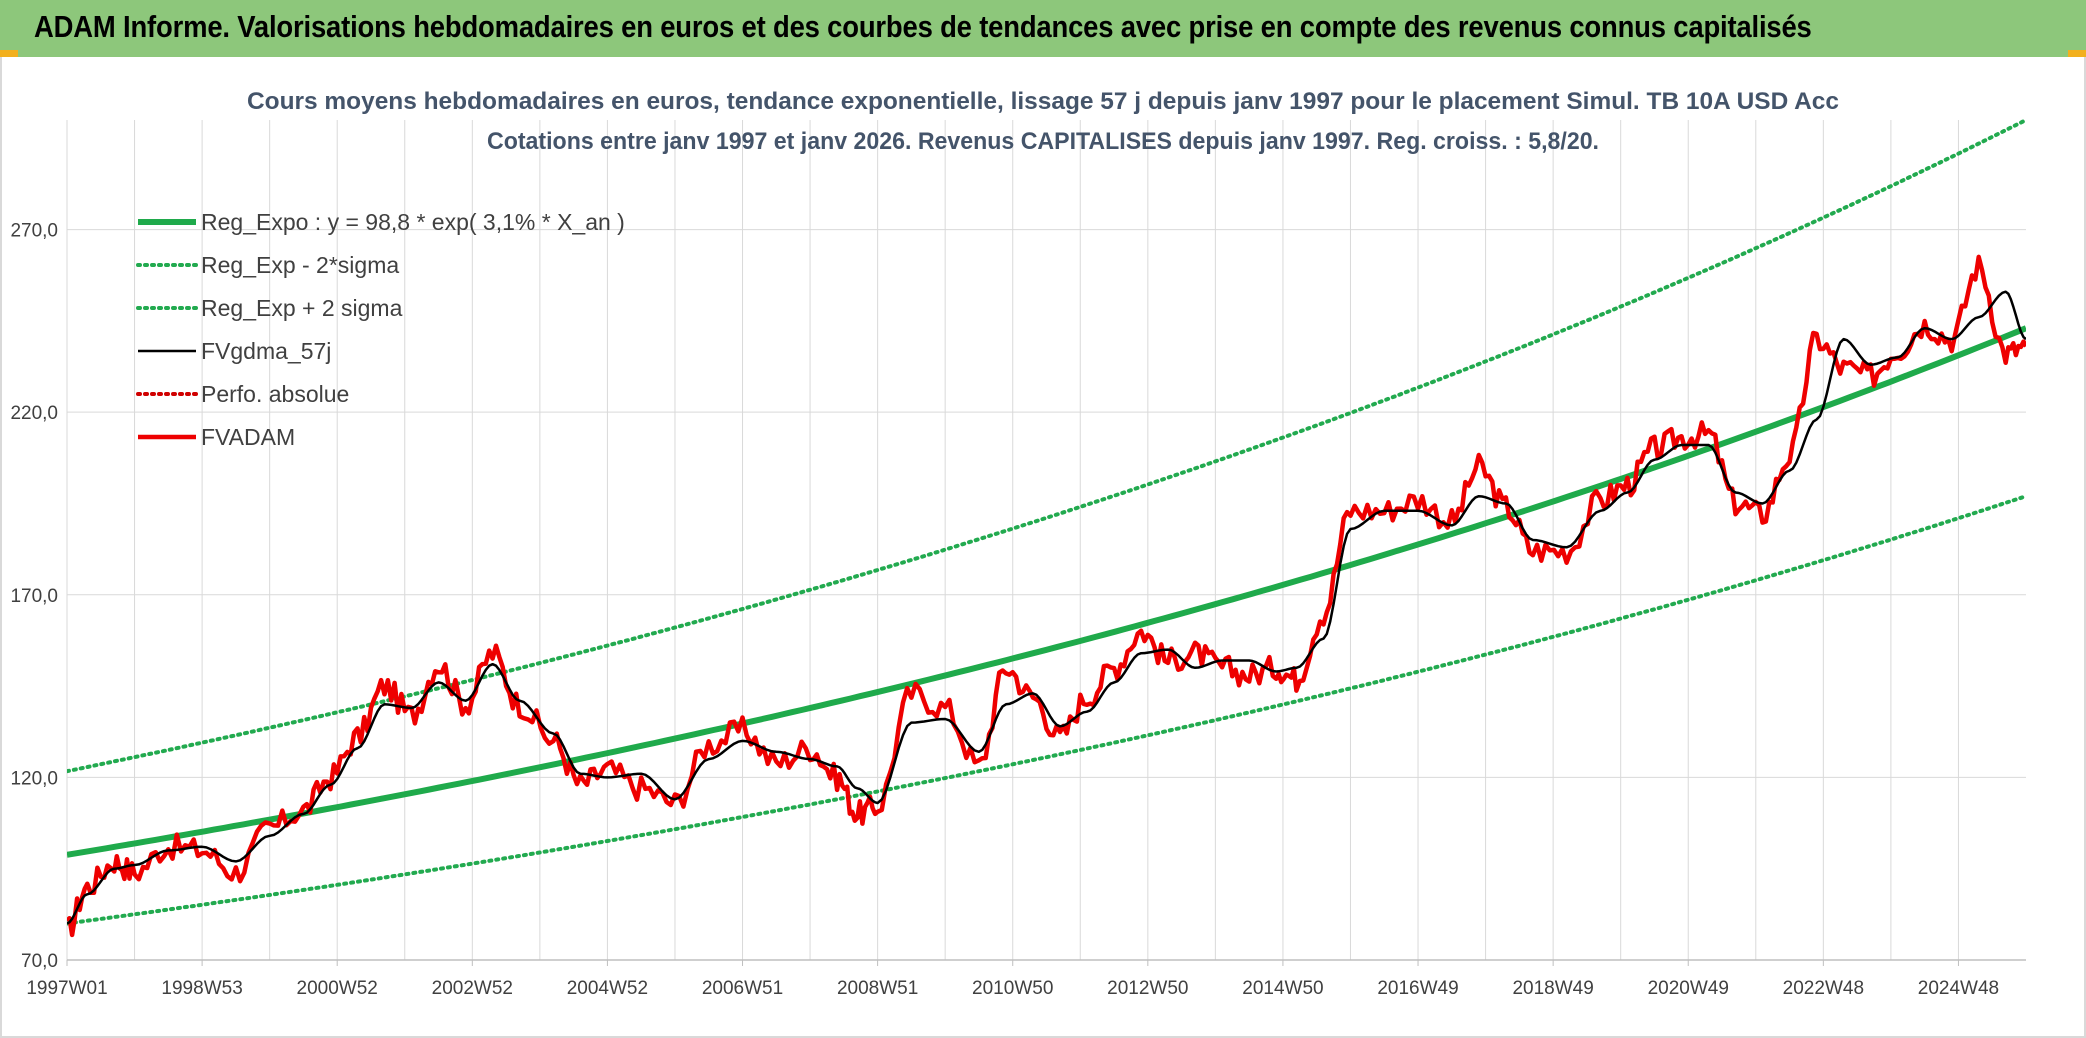  I want to click on x-tick-label: 2008W51, so click(877, 988).